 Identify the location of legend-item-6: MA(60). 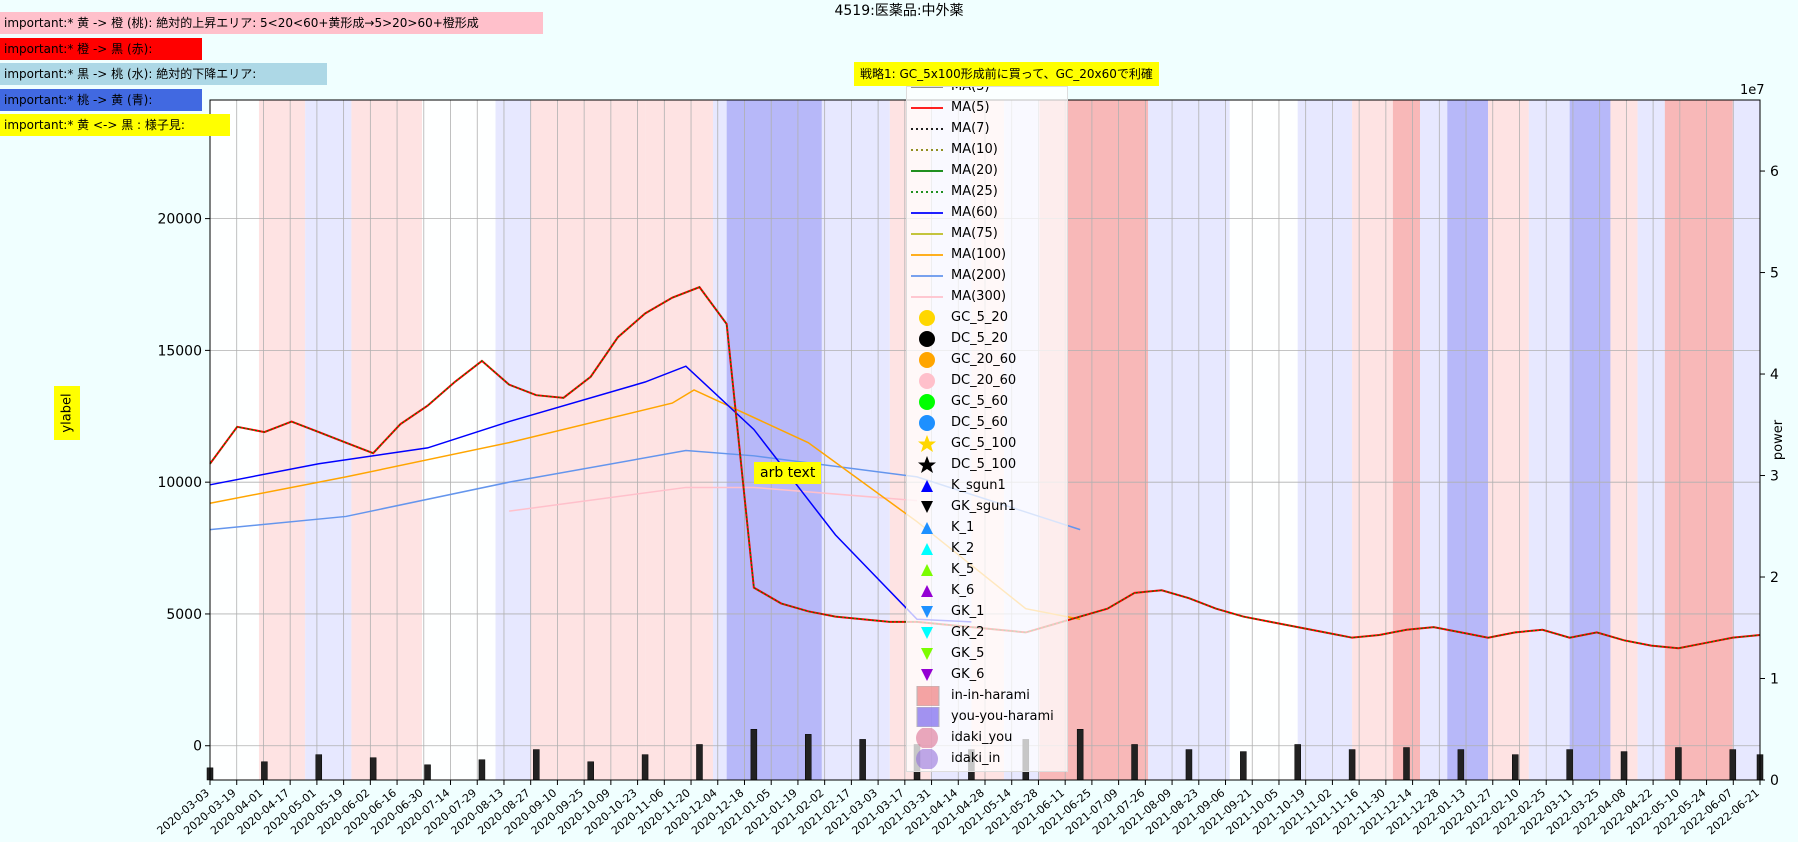
(987, 213).